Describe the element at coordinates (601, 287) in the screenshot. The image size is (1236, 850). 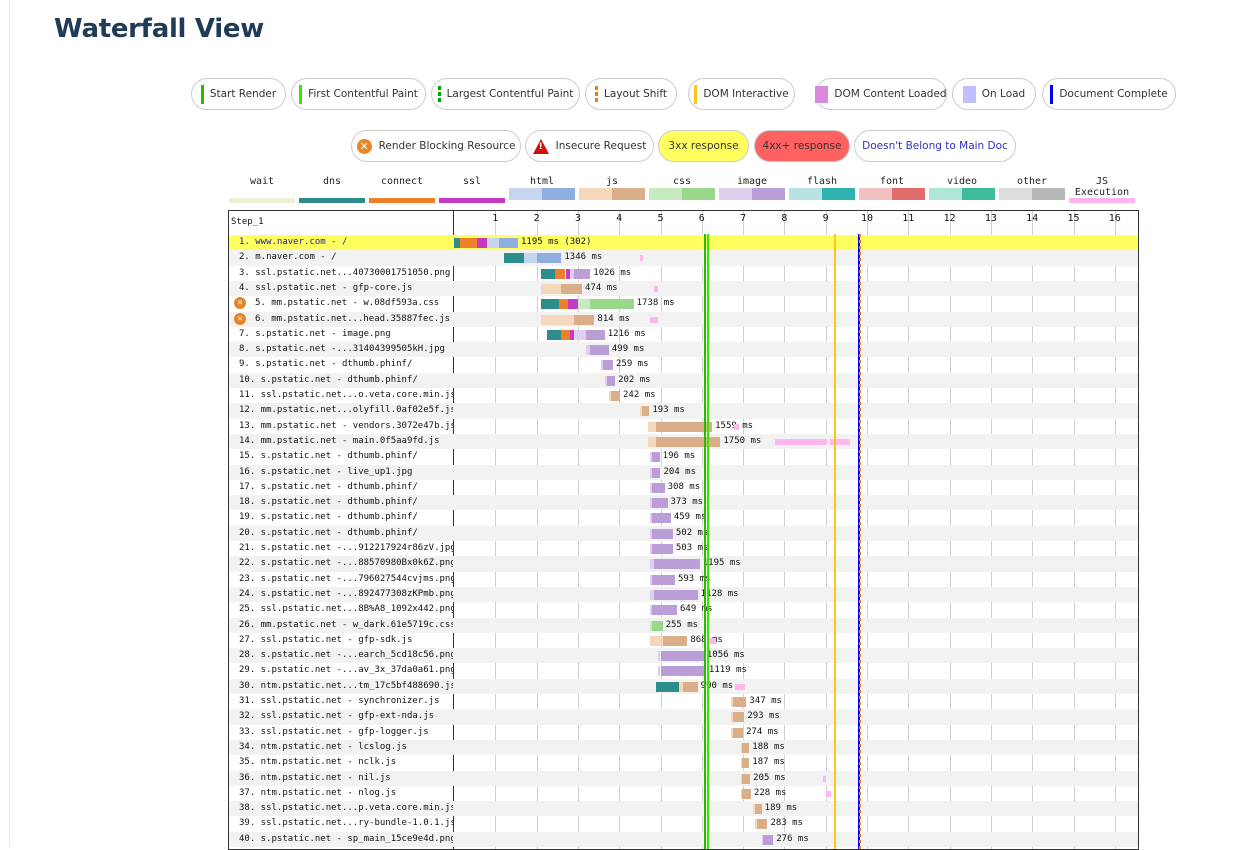
I see `request-time: 474 ms` at that location.